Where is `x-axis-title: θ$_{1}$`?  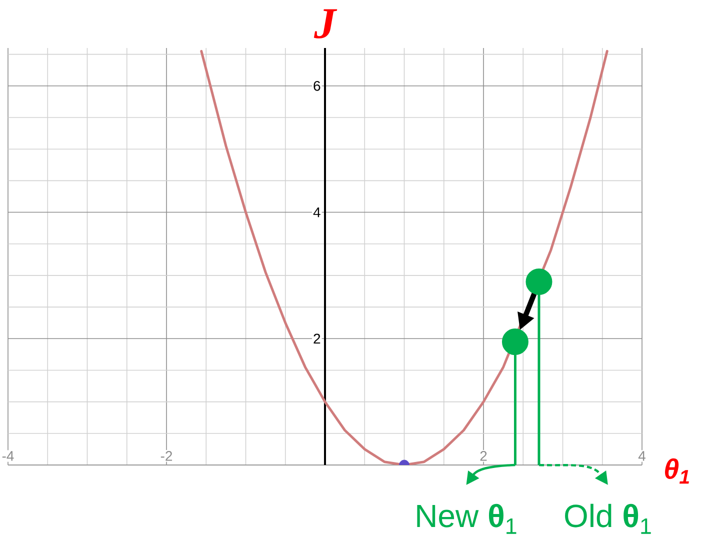 x-axis-title: θ$_{1}$ is located at coordinates (677, 471).